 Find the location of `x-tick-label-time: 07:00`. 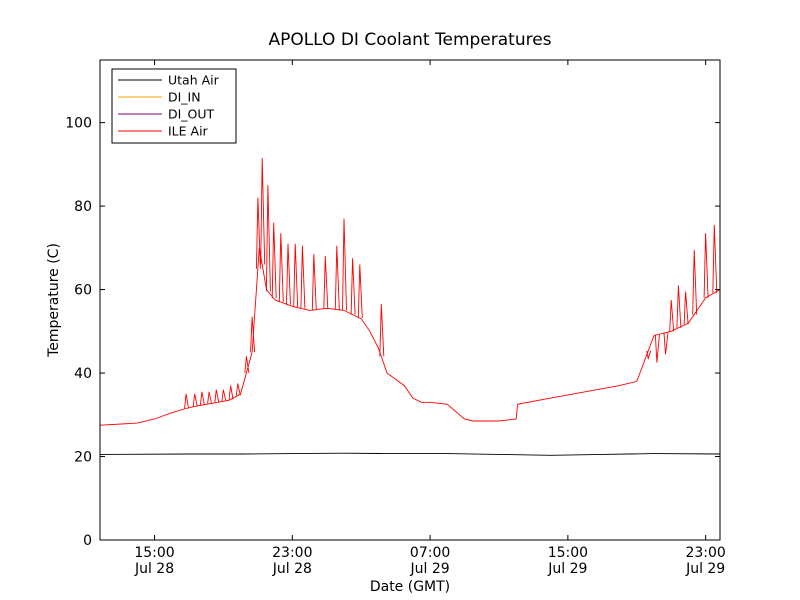

x-tick-label-time: 07:00 is located at coordinates (430, 553).